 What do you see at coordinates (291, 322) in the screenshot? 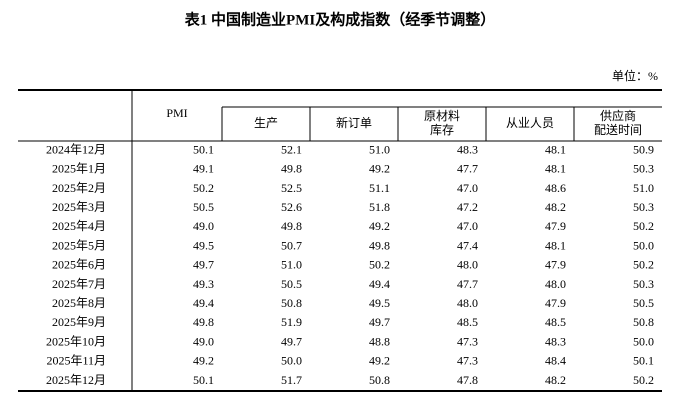
I see `cell-value: 51.9` at bounding box center [291, 322].